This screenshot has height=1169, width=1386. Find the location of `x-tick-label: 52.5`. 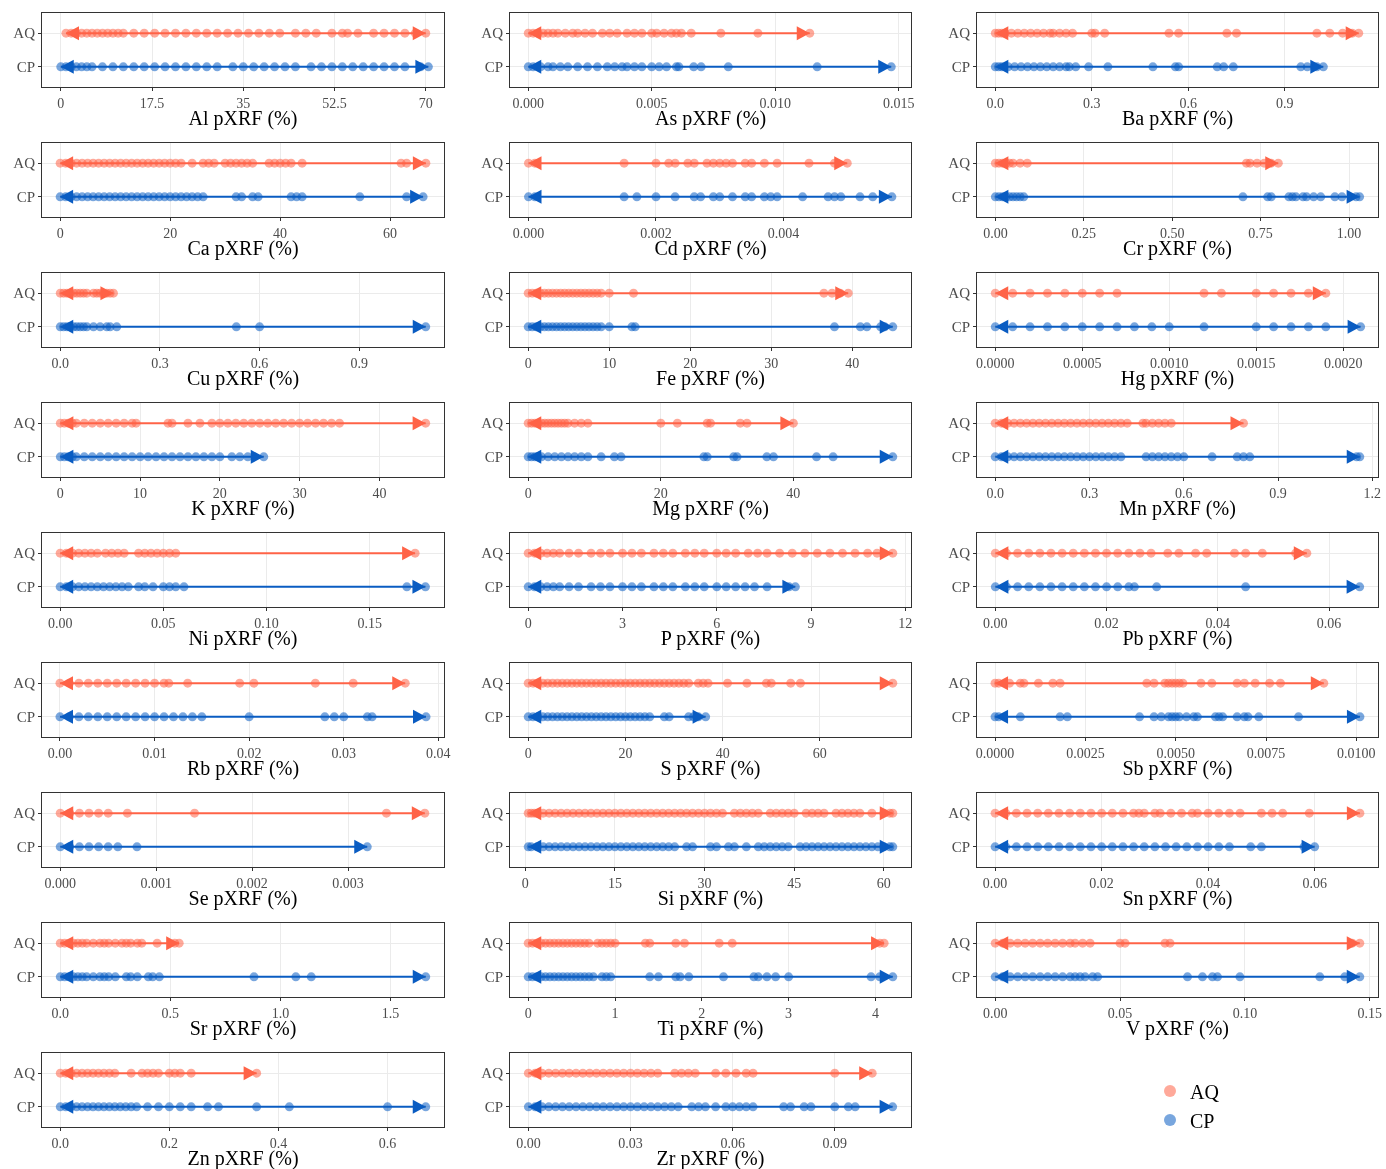

x-tick-label: 52.5 is located at coordinates (334, 103).